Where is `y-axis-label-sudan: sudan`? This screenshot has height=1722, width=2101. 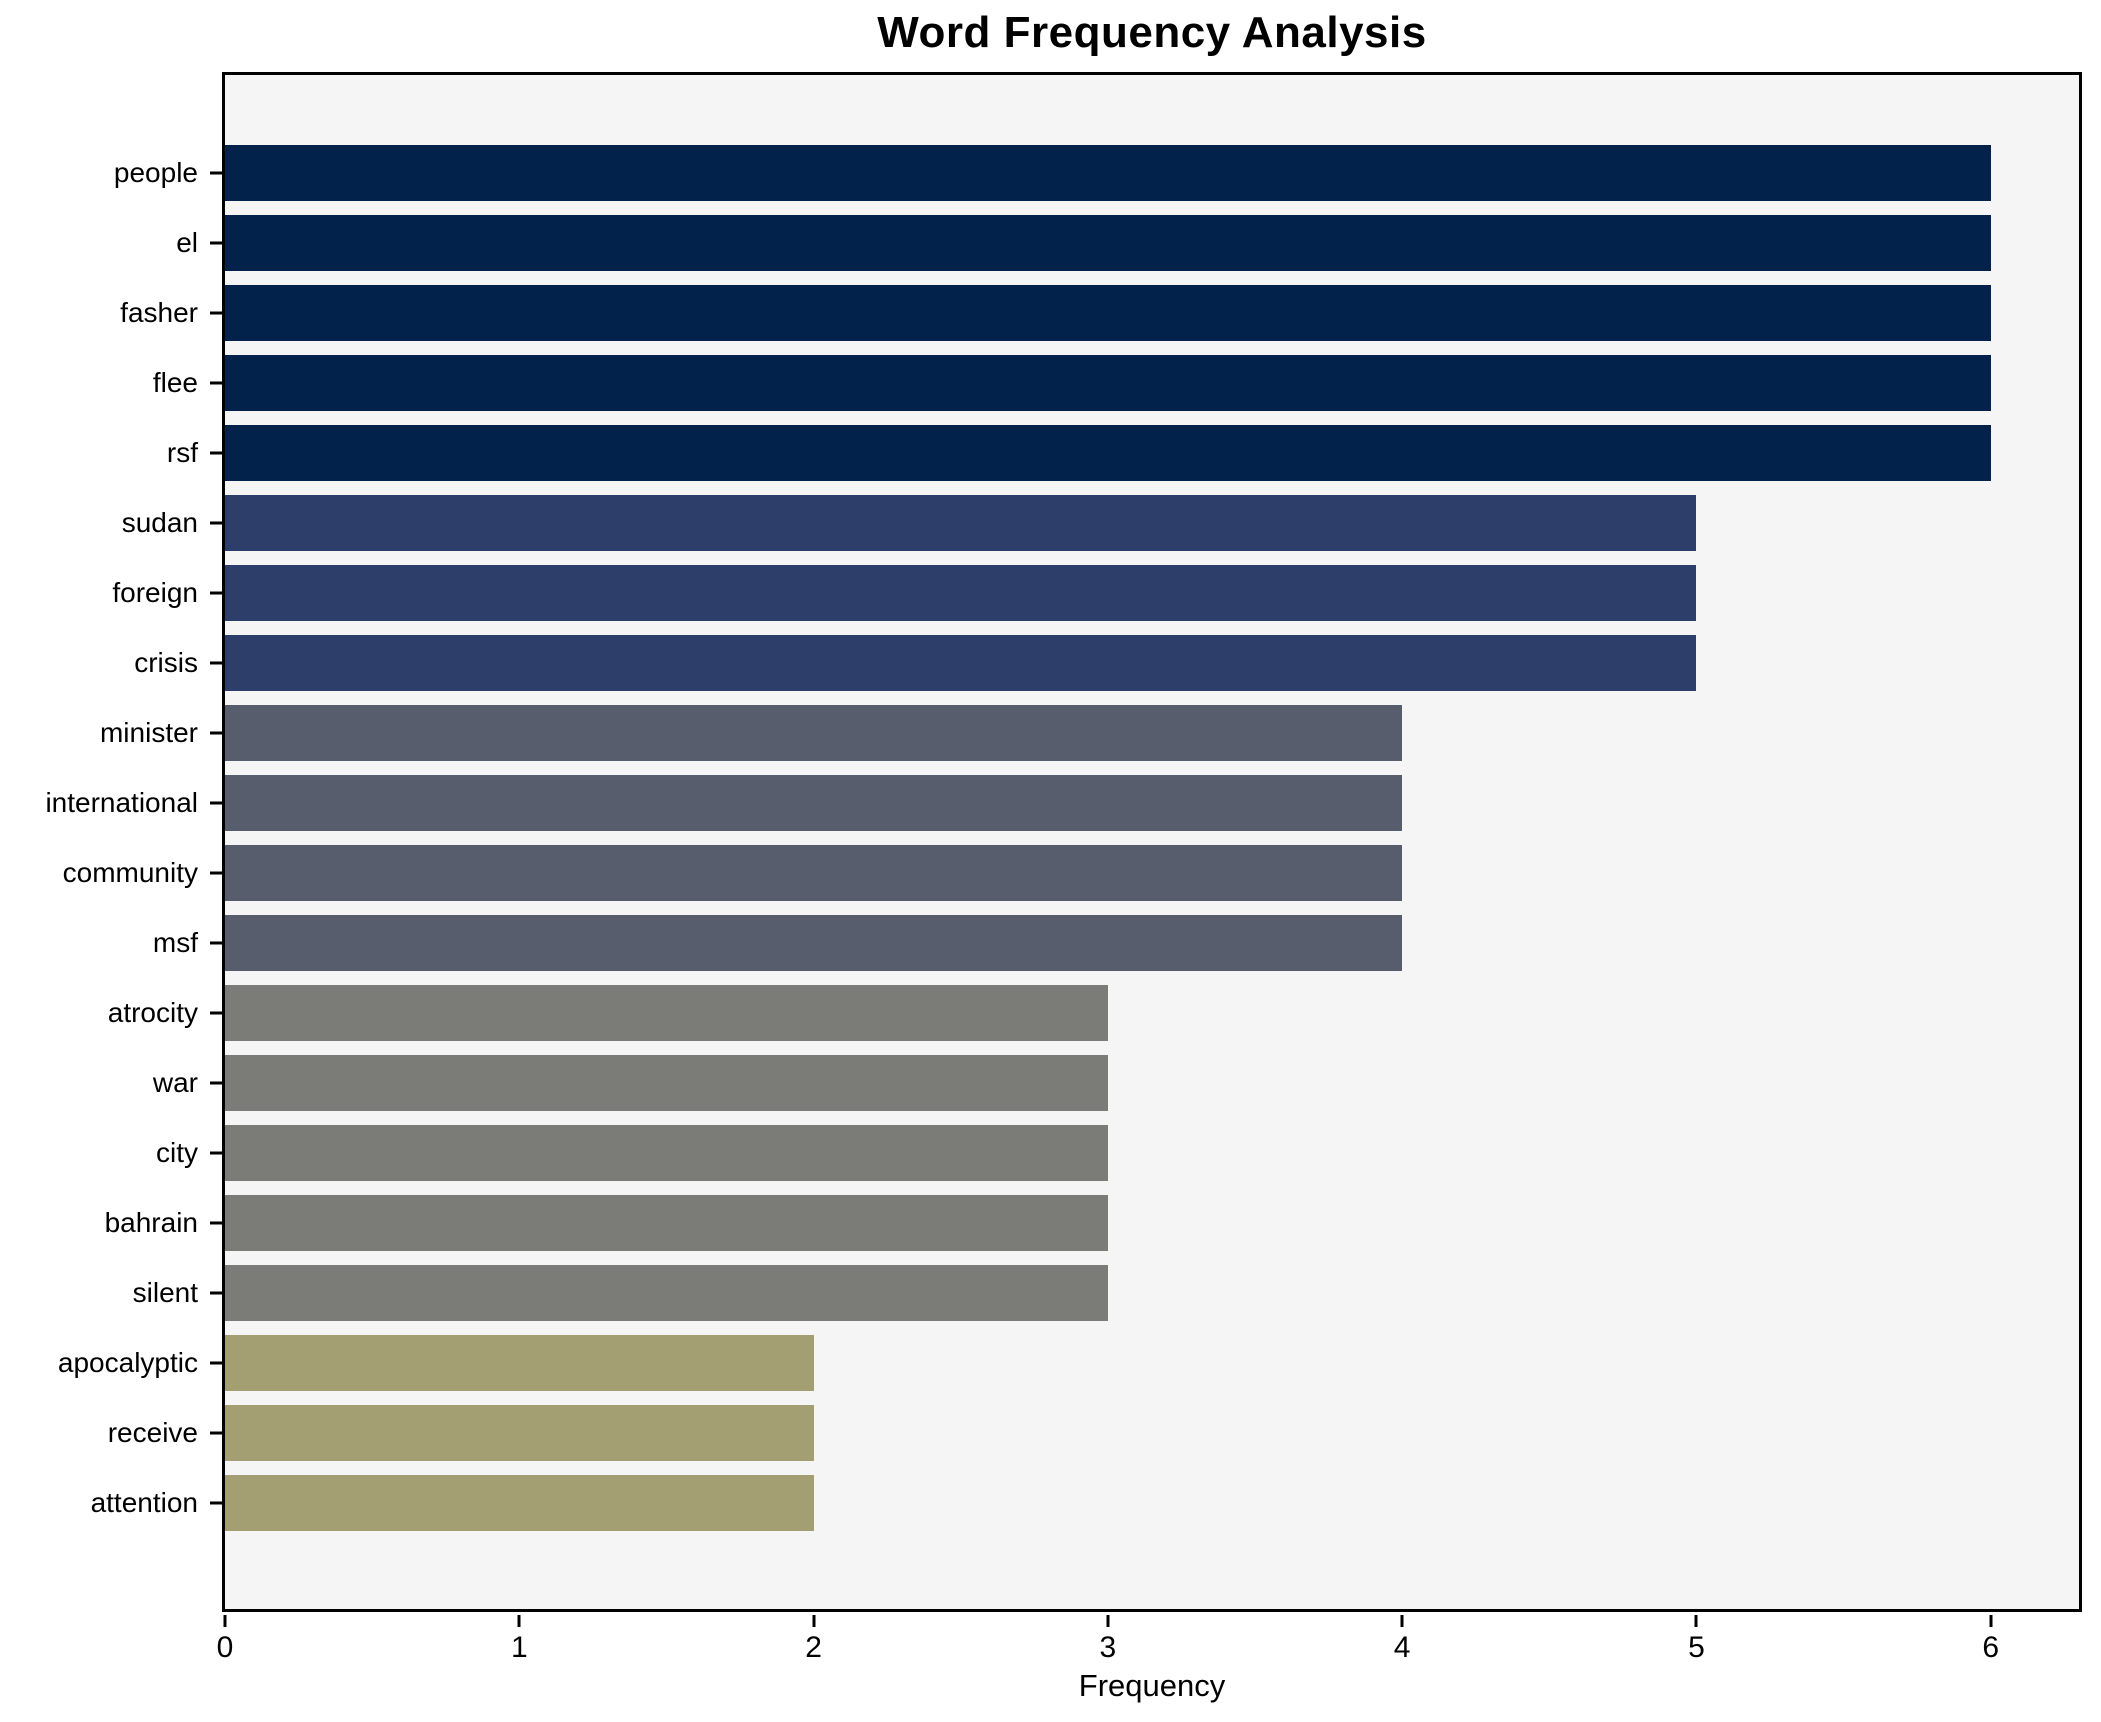
y-axis-label-sudan: sudan is located at coordinates (159, 522).